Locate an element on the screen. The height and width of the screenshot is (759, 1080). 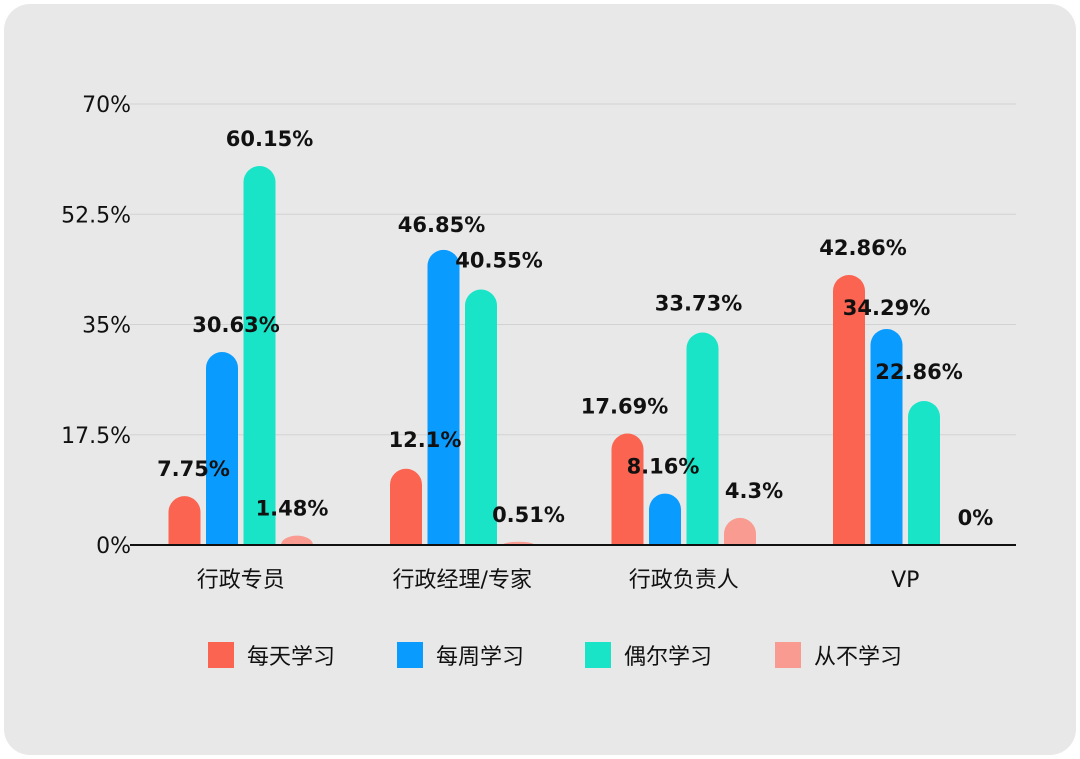
y-axis-ticks: 0% 17.5% 35% 52.5% 70% is located at coordinates (96, 326).